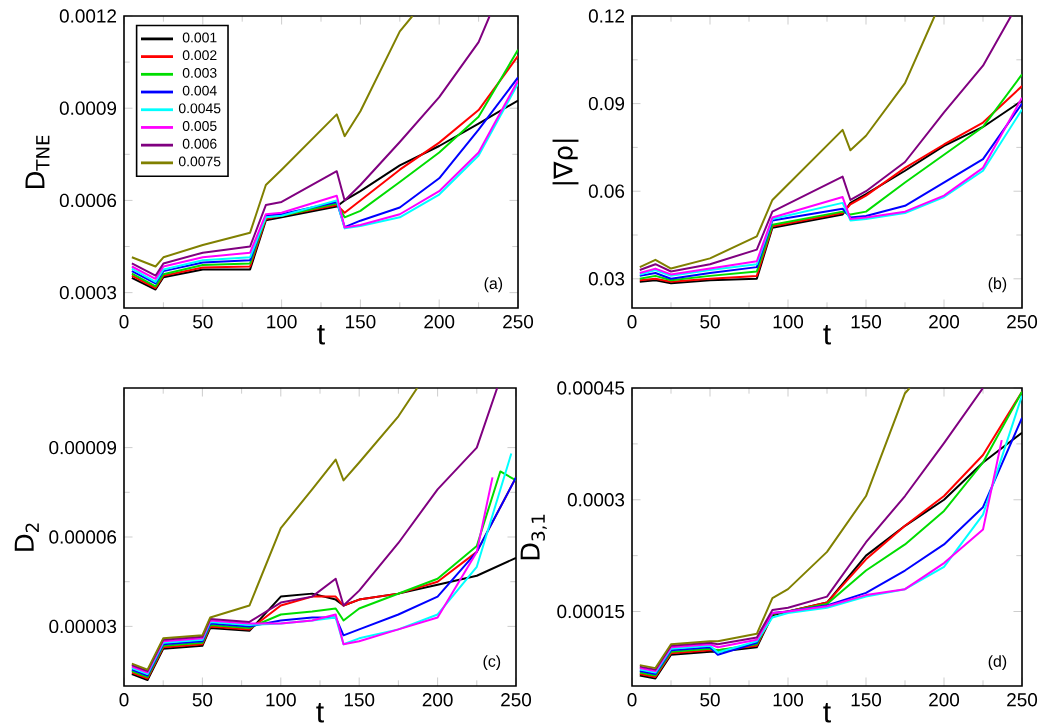 The image size is (1040, 724). I want to click on y-tick-label: 0.09, so click(606, 103).